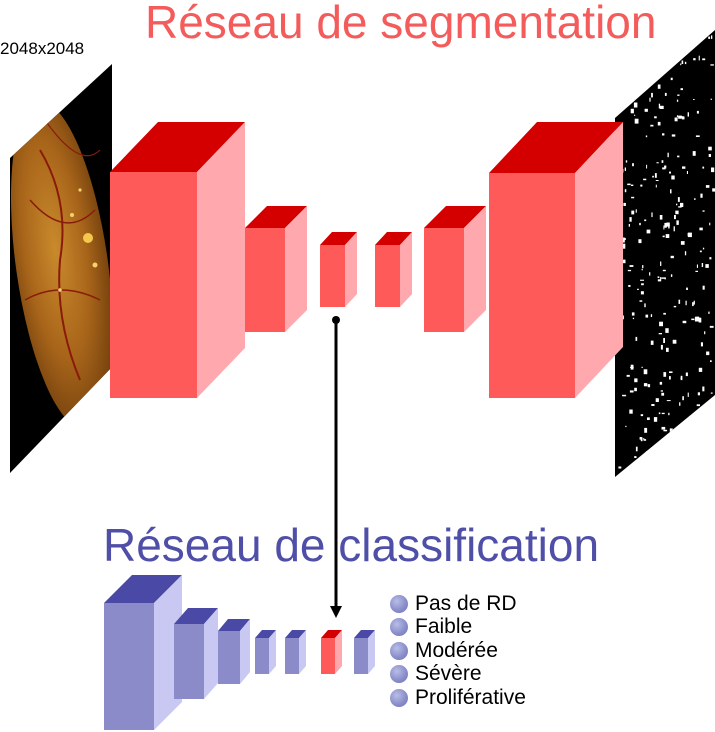  What do you see at coordinates (189, 661) in the screenshot?
I see `cls-block-2-front` at bounding box center [189, 661].